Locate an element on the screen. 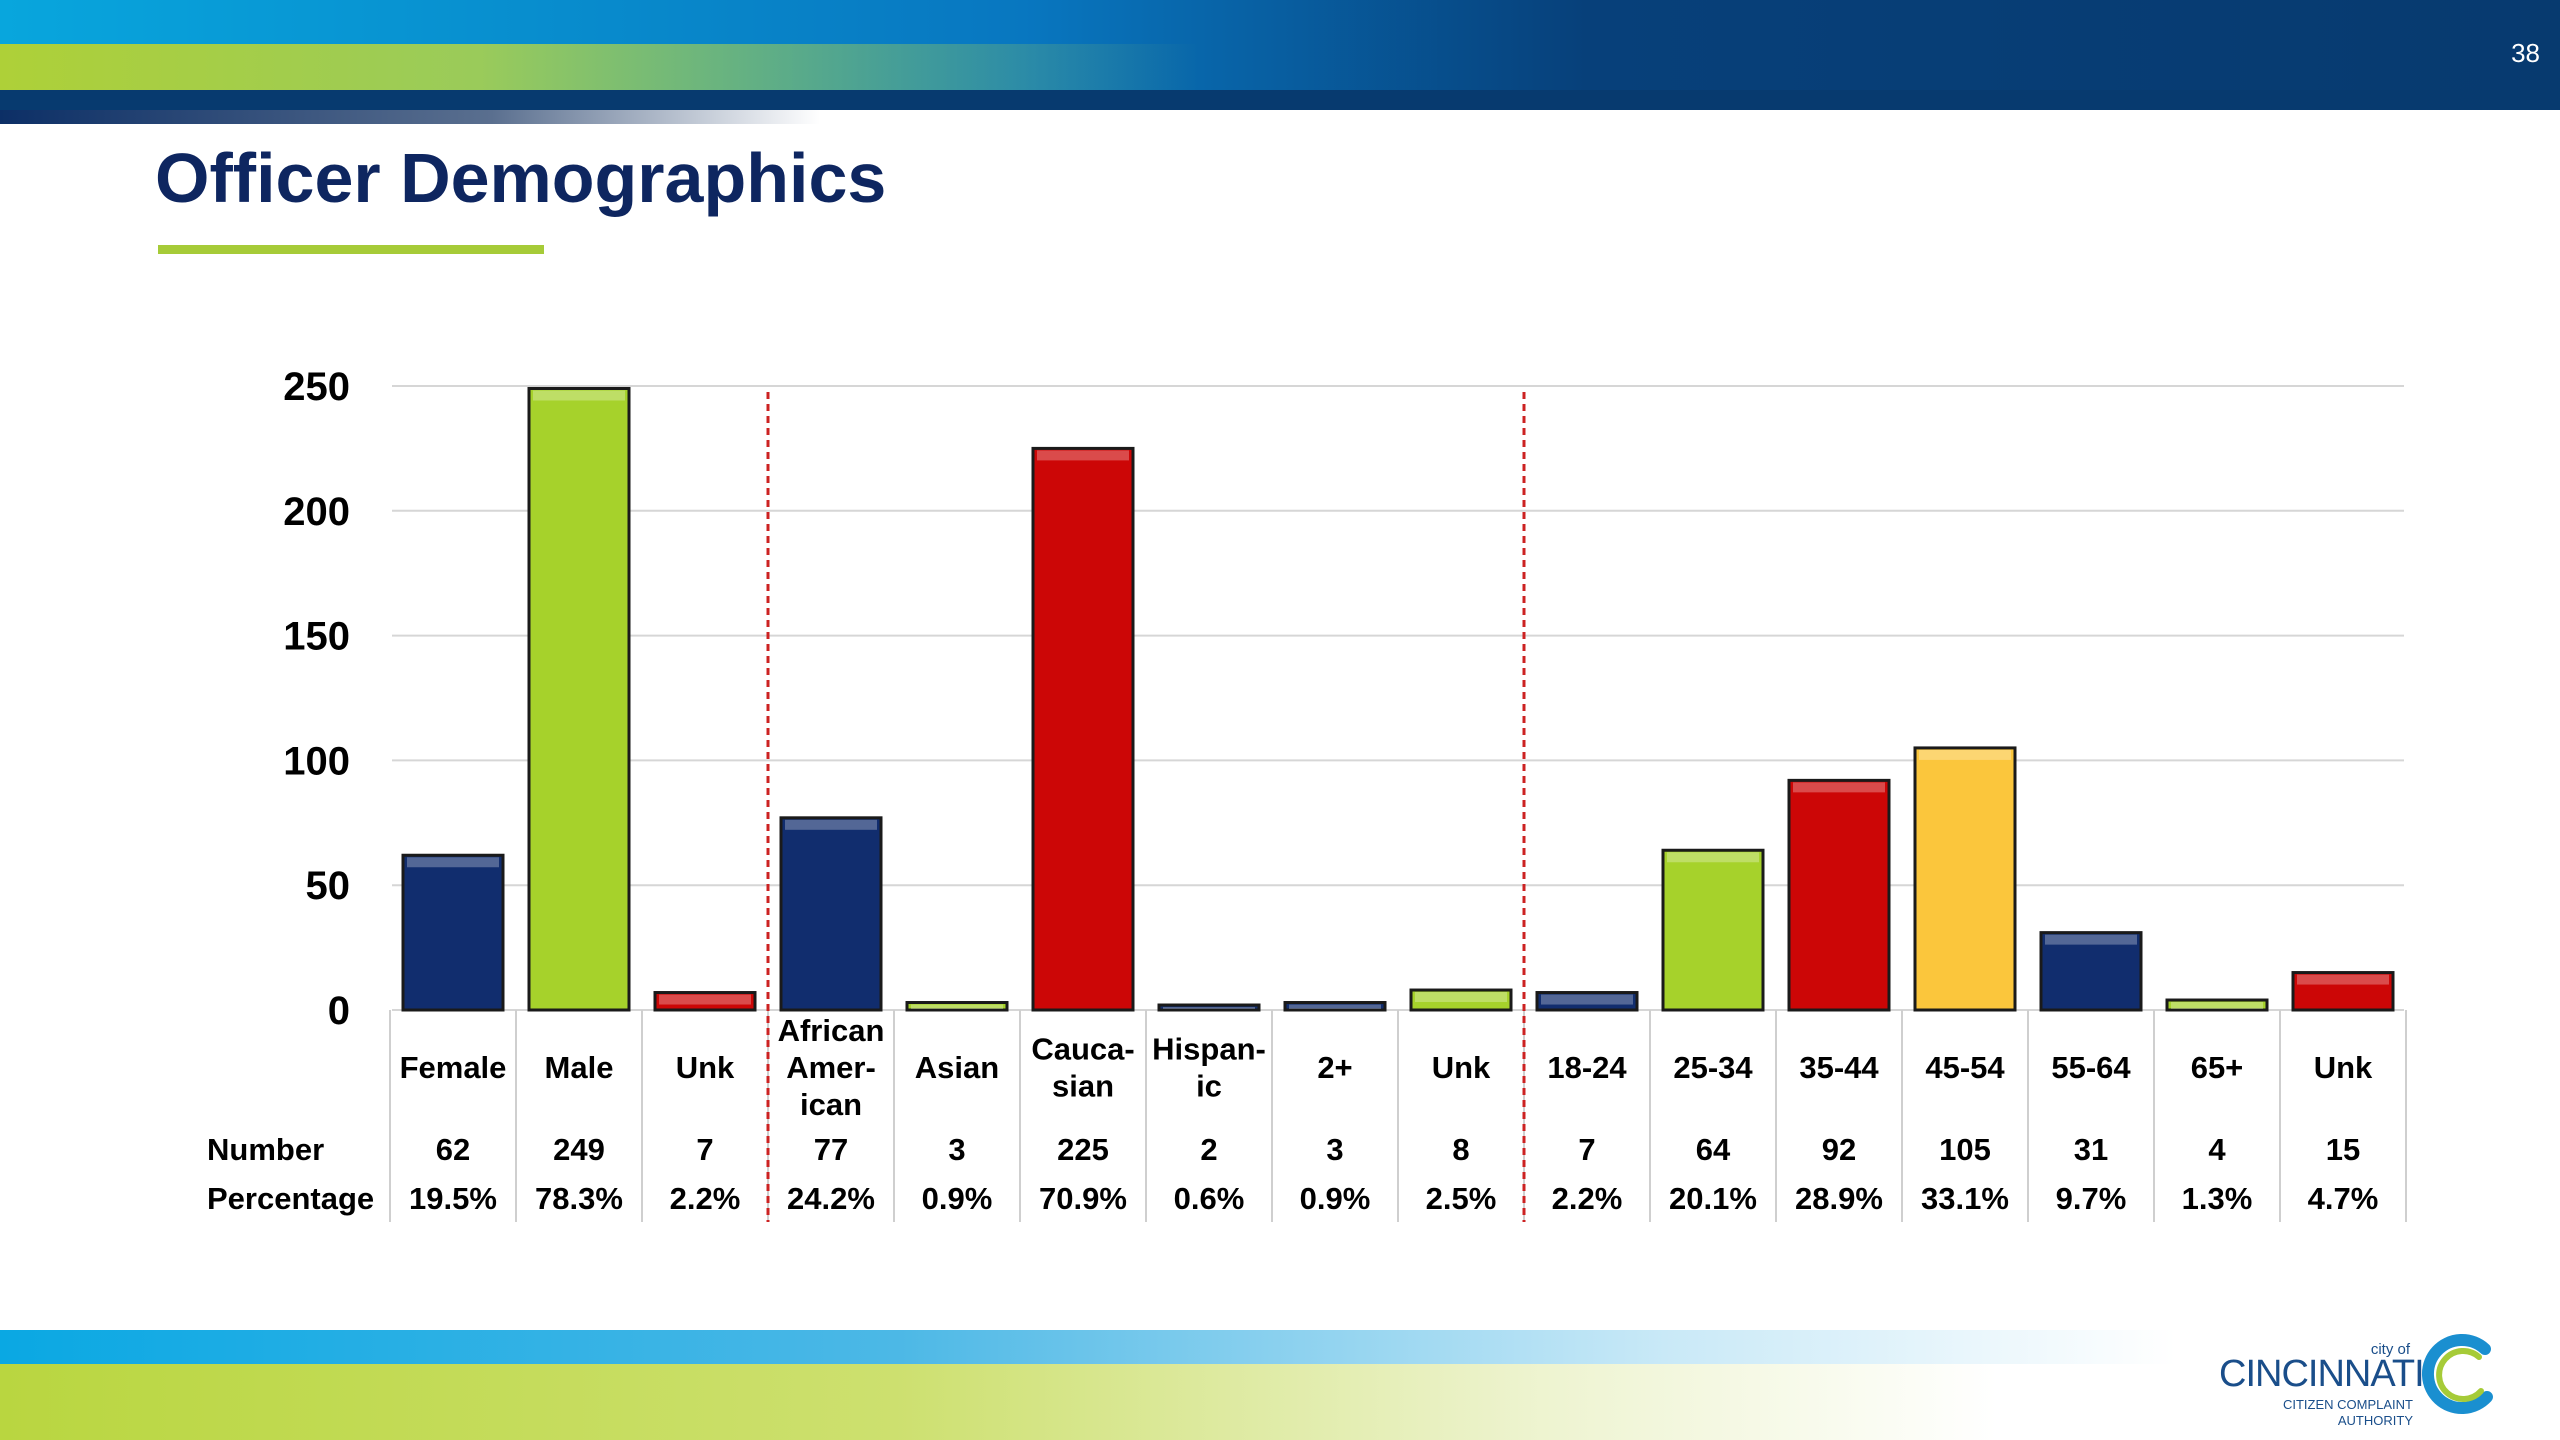 This screenshot has width=2560, height=1440. category-label: 25-34 is located at coordinates (1713, 1067).